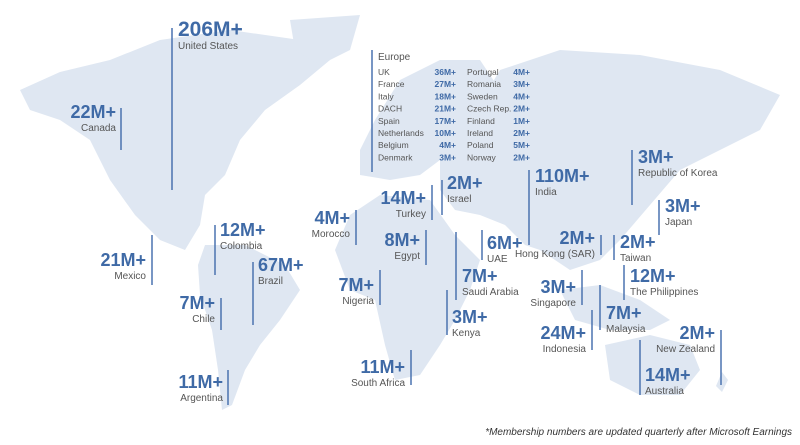 The height and width of the screenshot is (445, 800). What do you see at coordinates (241, 246) in the screenshot?
I see `country-name: Colombia` at bounding box center [241, 246].